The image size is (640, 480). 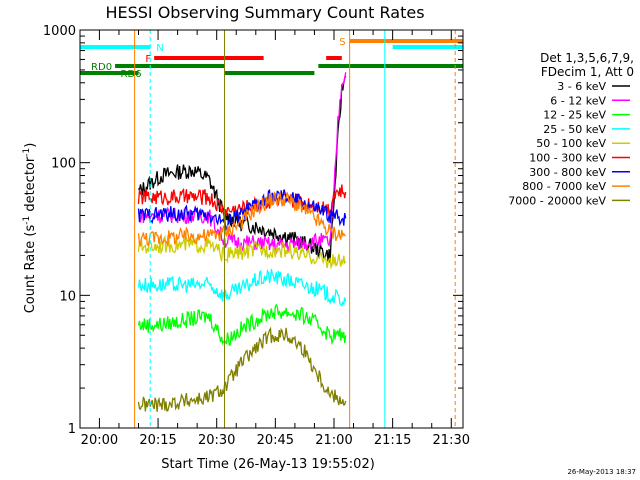 What do you see at coordinates (99, 440) in the screenshot?
I see `x-tick-label: 20:00` at bounding box center [99, 440].